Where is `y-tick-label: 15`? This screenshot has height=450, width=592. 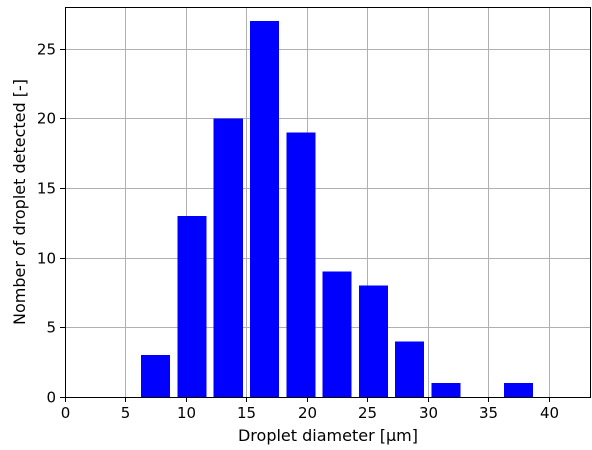 y-tick-label: 15 is located at coordinates (46, 189).